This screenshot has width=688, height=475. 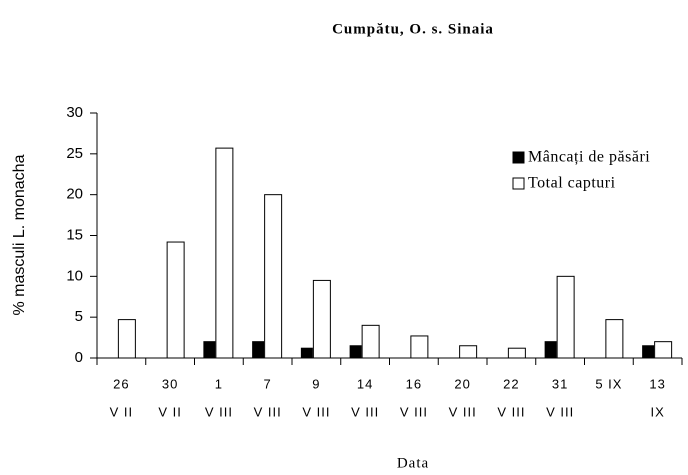 What do you see at coordinates (74, 153) in the screenshot?
I see `y-tick-label: 25` at bounding box center [74, 153].